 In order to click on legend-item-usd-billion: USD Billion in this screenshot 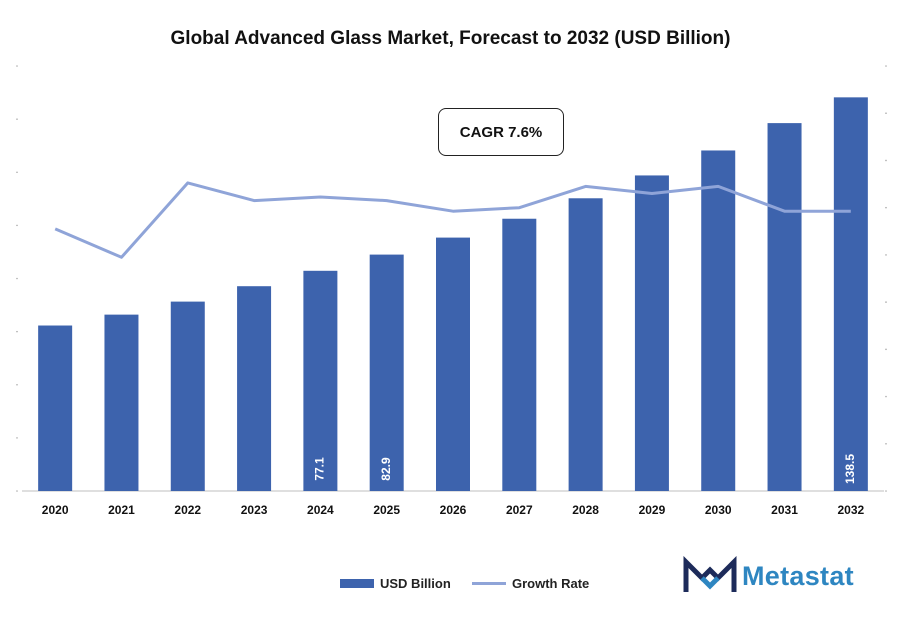, I will do `click(395, 583)`.